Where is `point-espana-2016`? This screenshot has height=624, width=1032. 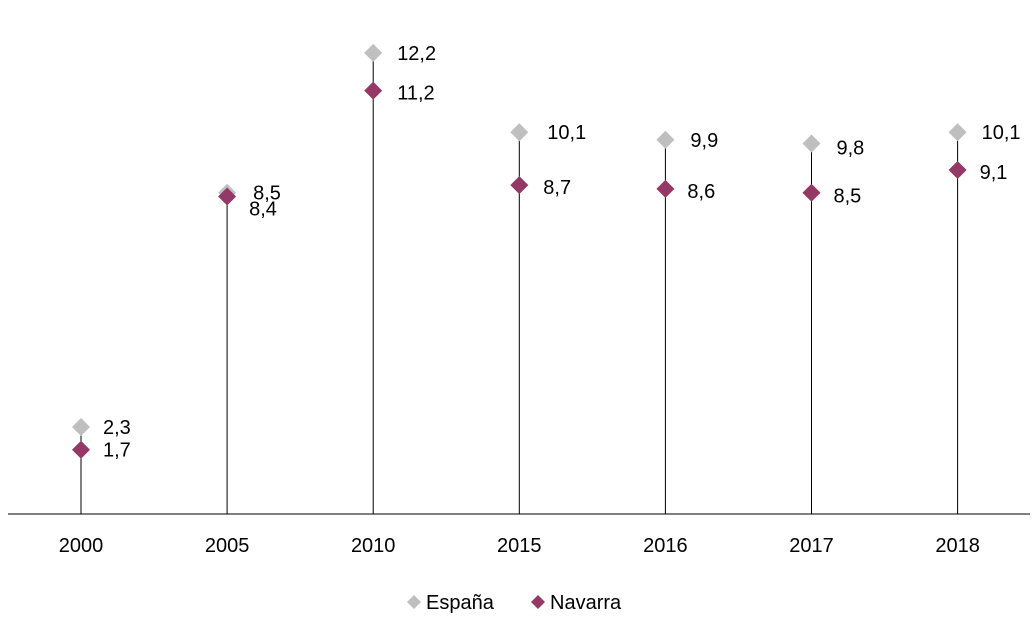
point-espana-2016 is located at coordinates (665, 139).